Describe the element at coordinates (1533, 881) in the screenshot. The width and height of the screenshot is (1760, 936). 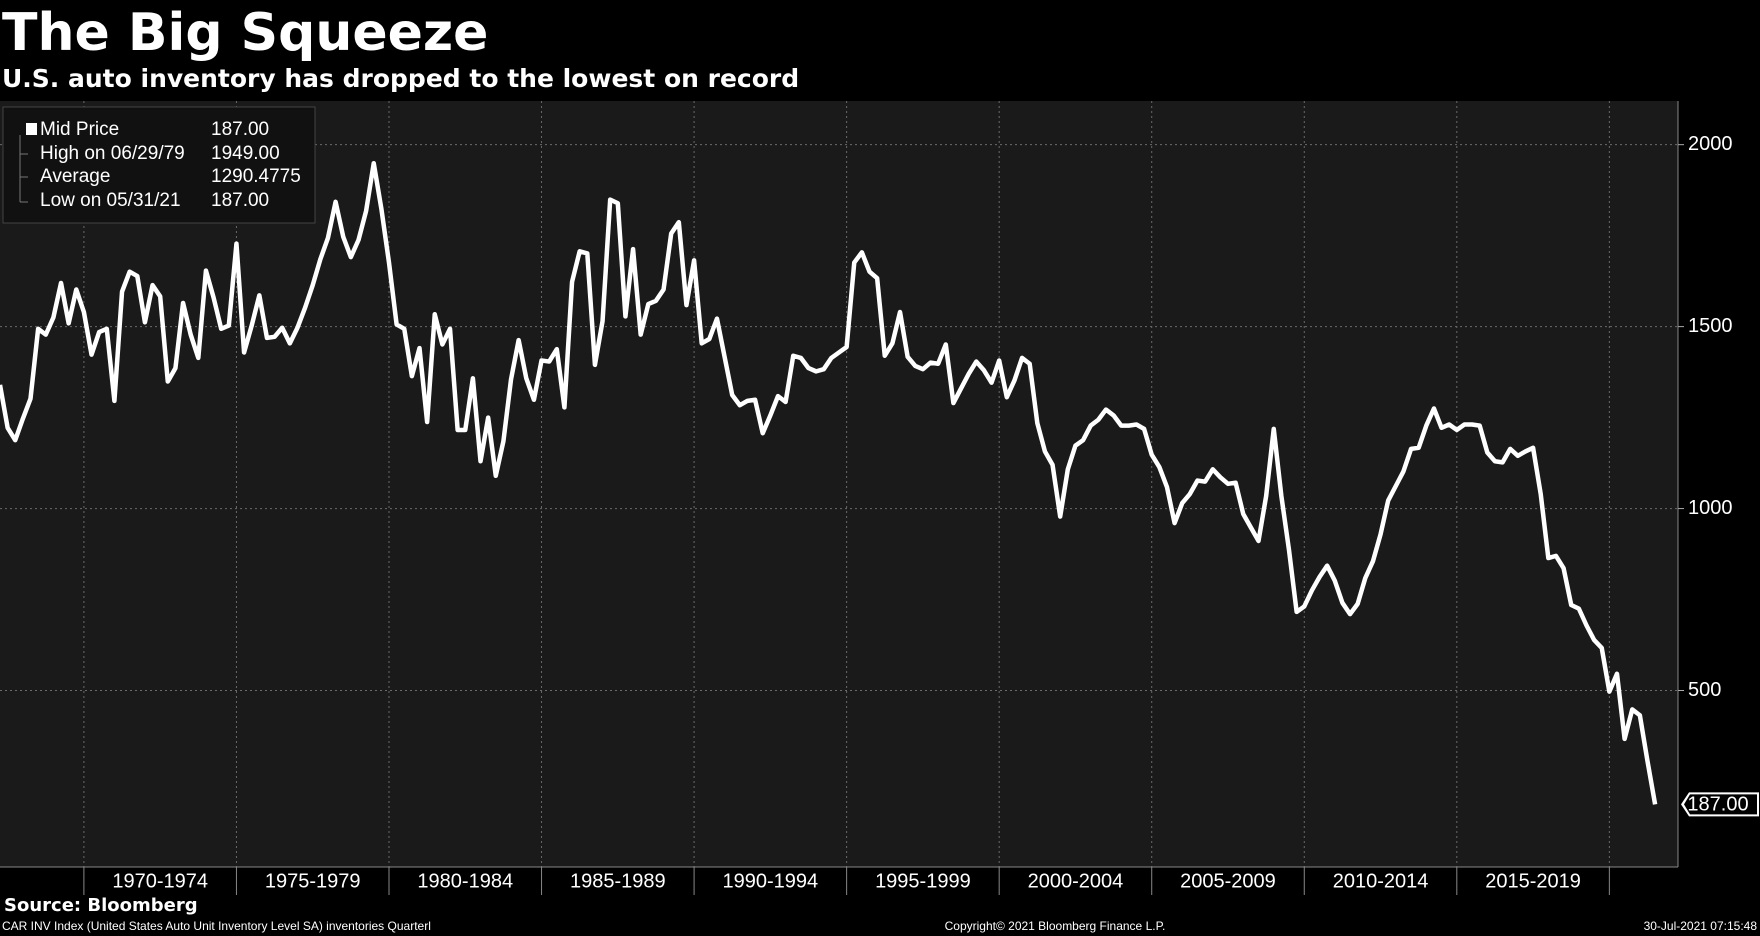
I see `x-tick-label: 2015-2019` at that location.